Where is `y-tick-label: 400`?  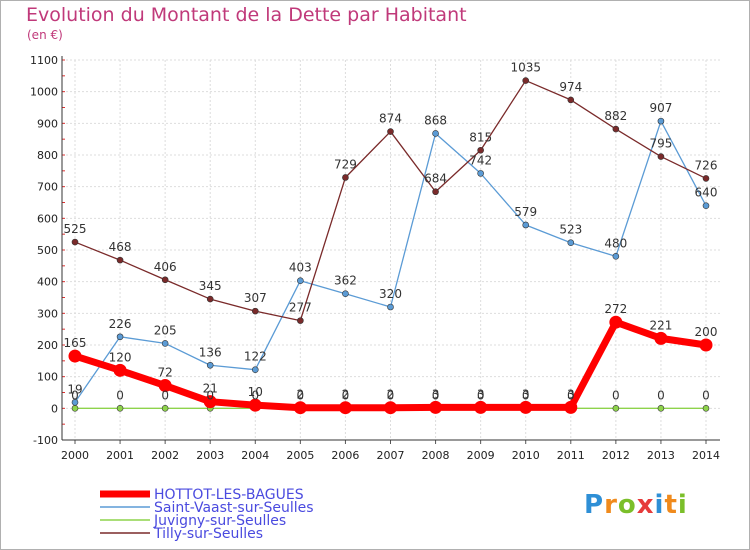
y-tick-label: 400 is located at coordinates (47, 282).